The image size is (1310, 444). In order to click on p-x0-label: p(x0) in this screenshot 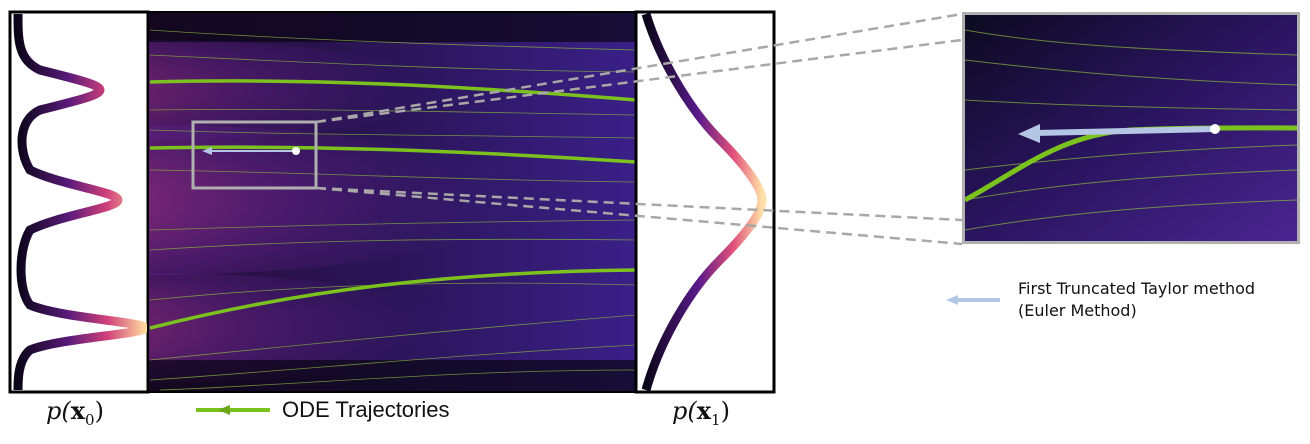, I will do `click(75, 412)`.